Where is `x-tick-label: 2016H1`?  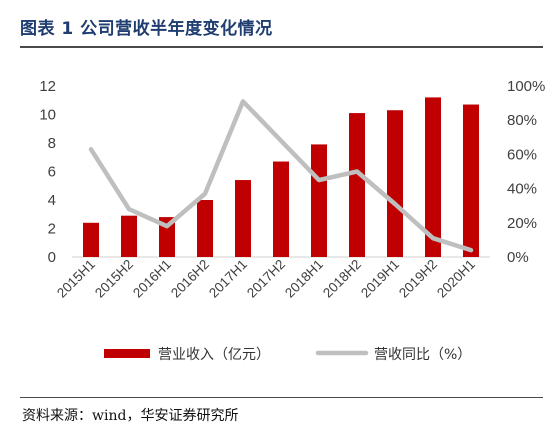
x-tick-label: 2016H1 is located at coordinates (152, 279).